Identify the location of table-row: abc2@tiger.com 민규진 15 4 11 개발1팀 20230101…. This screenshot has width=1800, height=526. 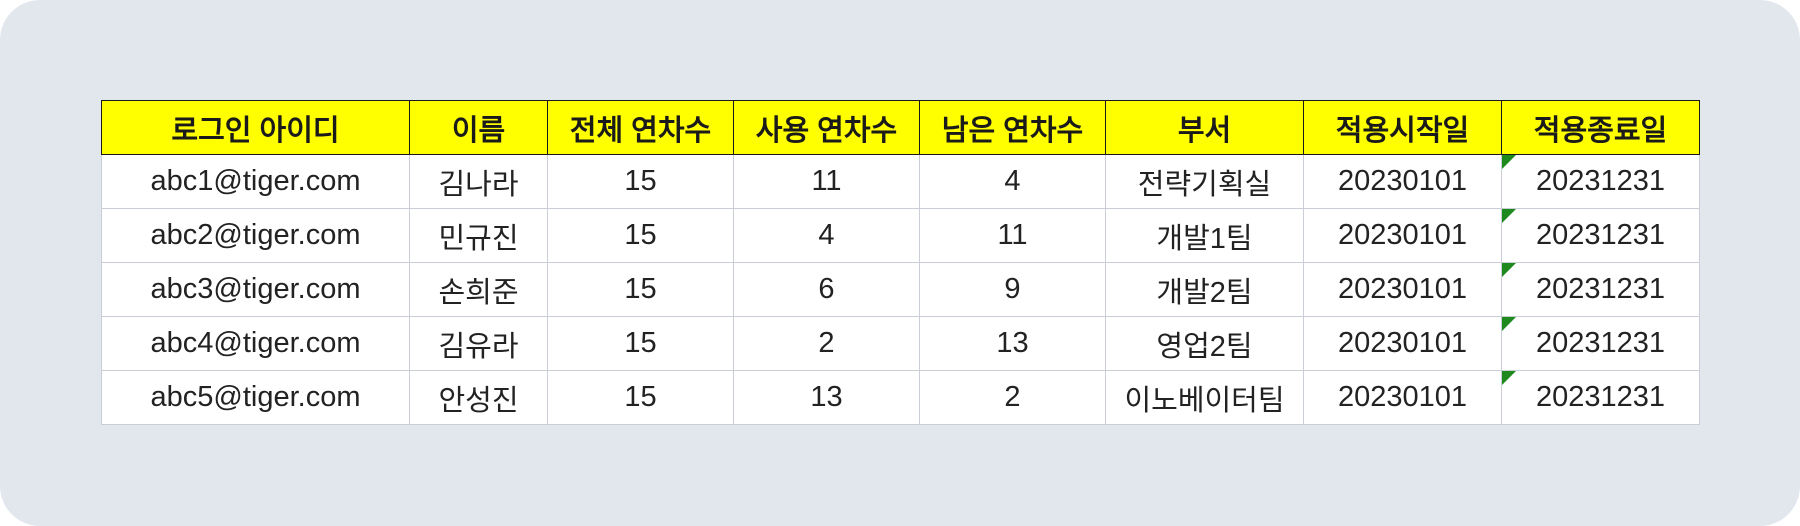
(900, 235).